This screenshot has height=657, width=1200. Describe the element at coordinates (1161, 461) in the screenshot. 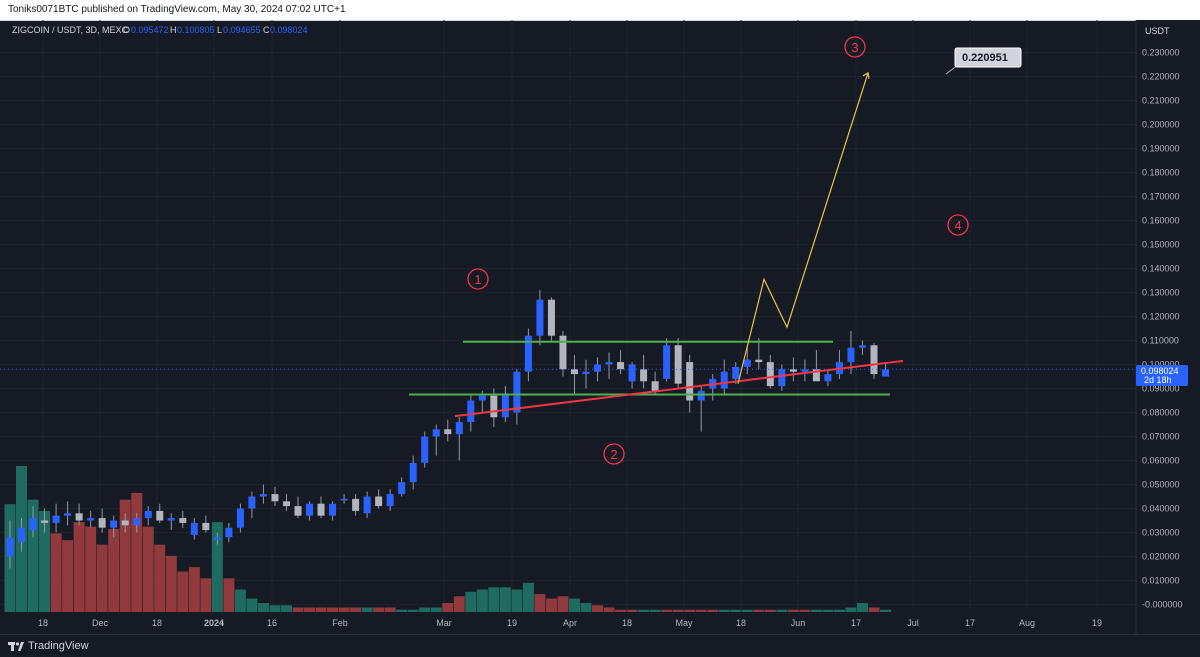

I see `y-tick-label: 0.060000` at that location.